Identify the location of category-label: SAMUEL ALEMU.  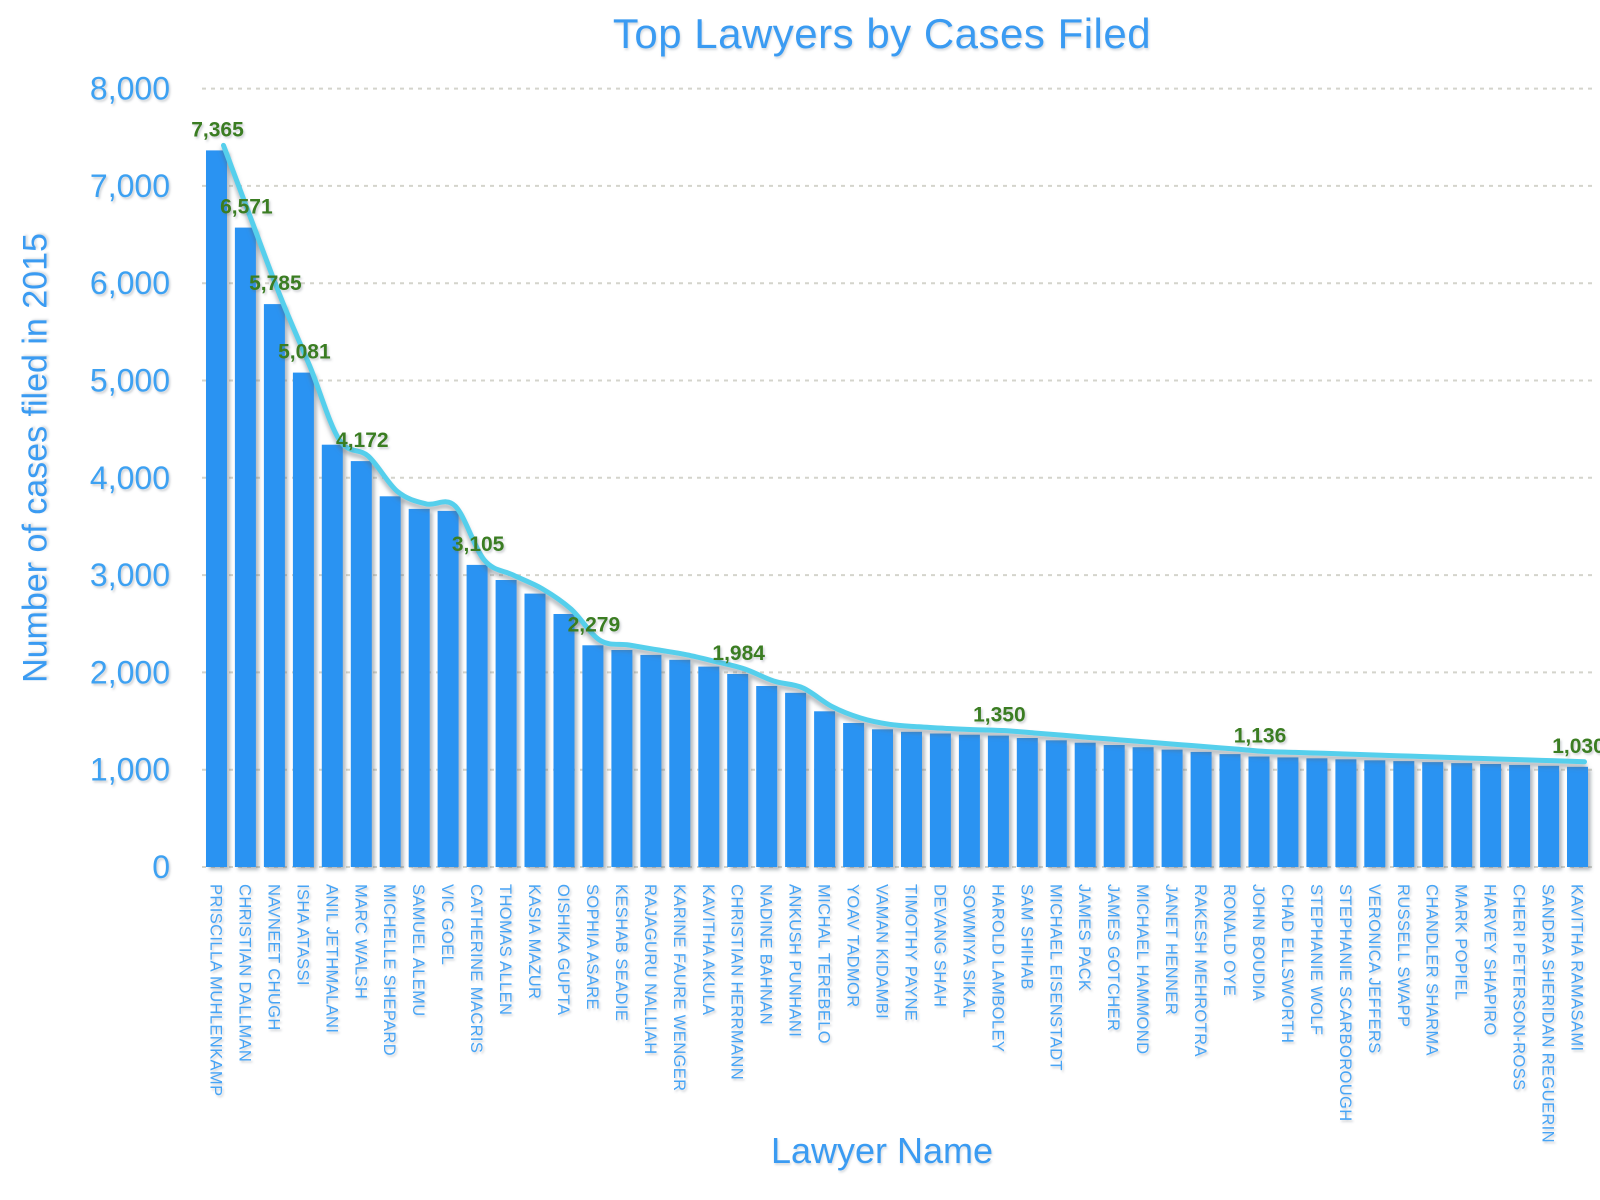
(418, 950).